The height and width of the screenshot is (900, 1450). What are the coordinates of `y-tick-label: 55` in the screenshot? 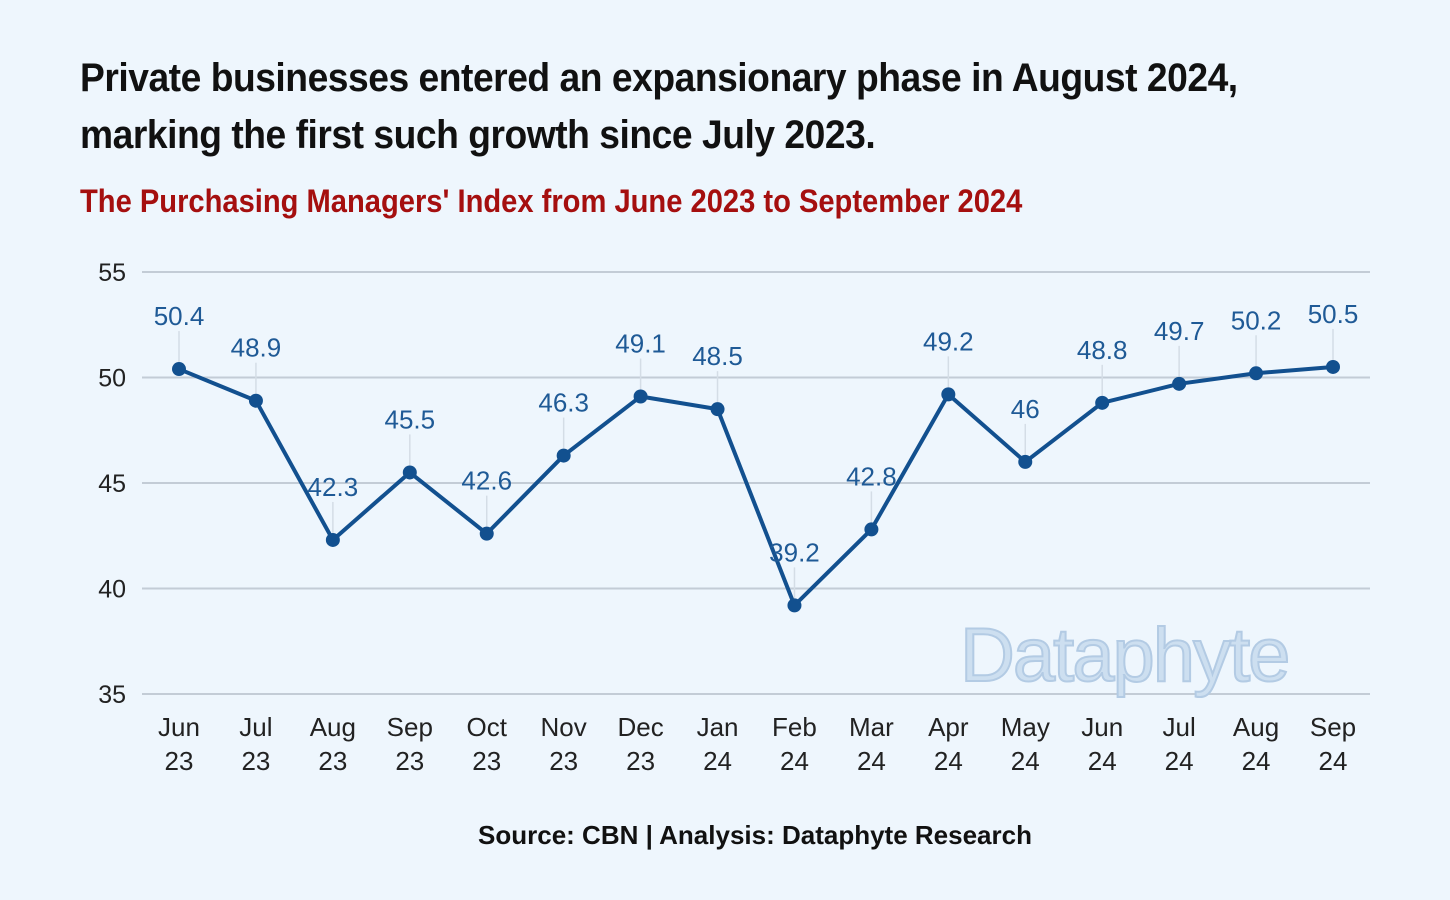 It's located at (112, 273).